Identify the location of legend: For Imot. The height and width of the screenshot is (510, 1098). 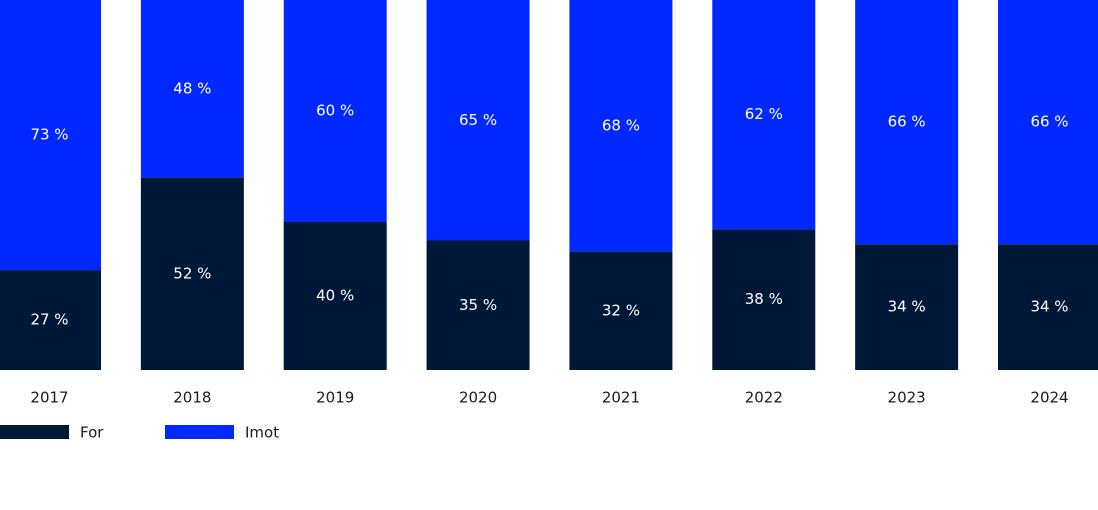
(139, 433).